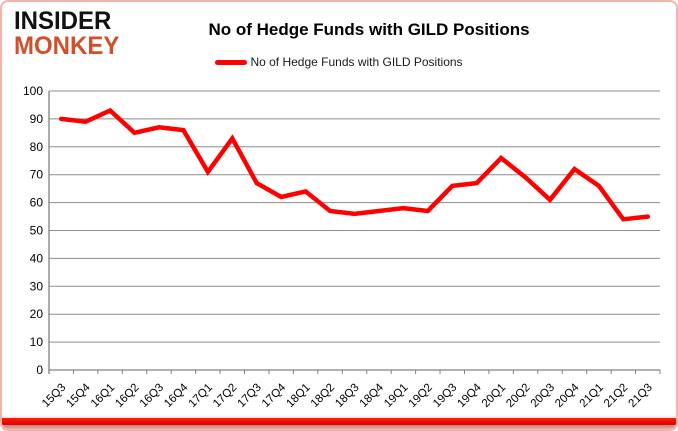  I want to click on legend: No of Hedge Funds with GILD Positions, so click(339, 62).